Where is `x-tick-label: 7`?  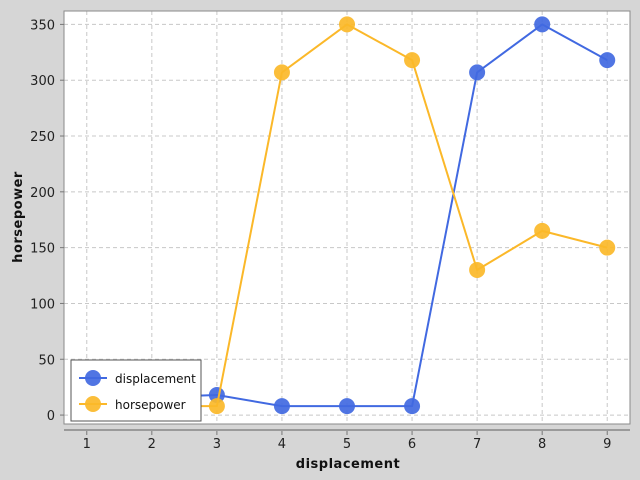
x-tick-label: 7 is located at coordinates (477, 444).